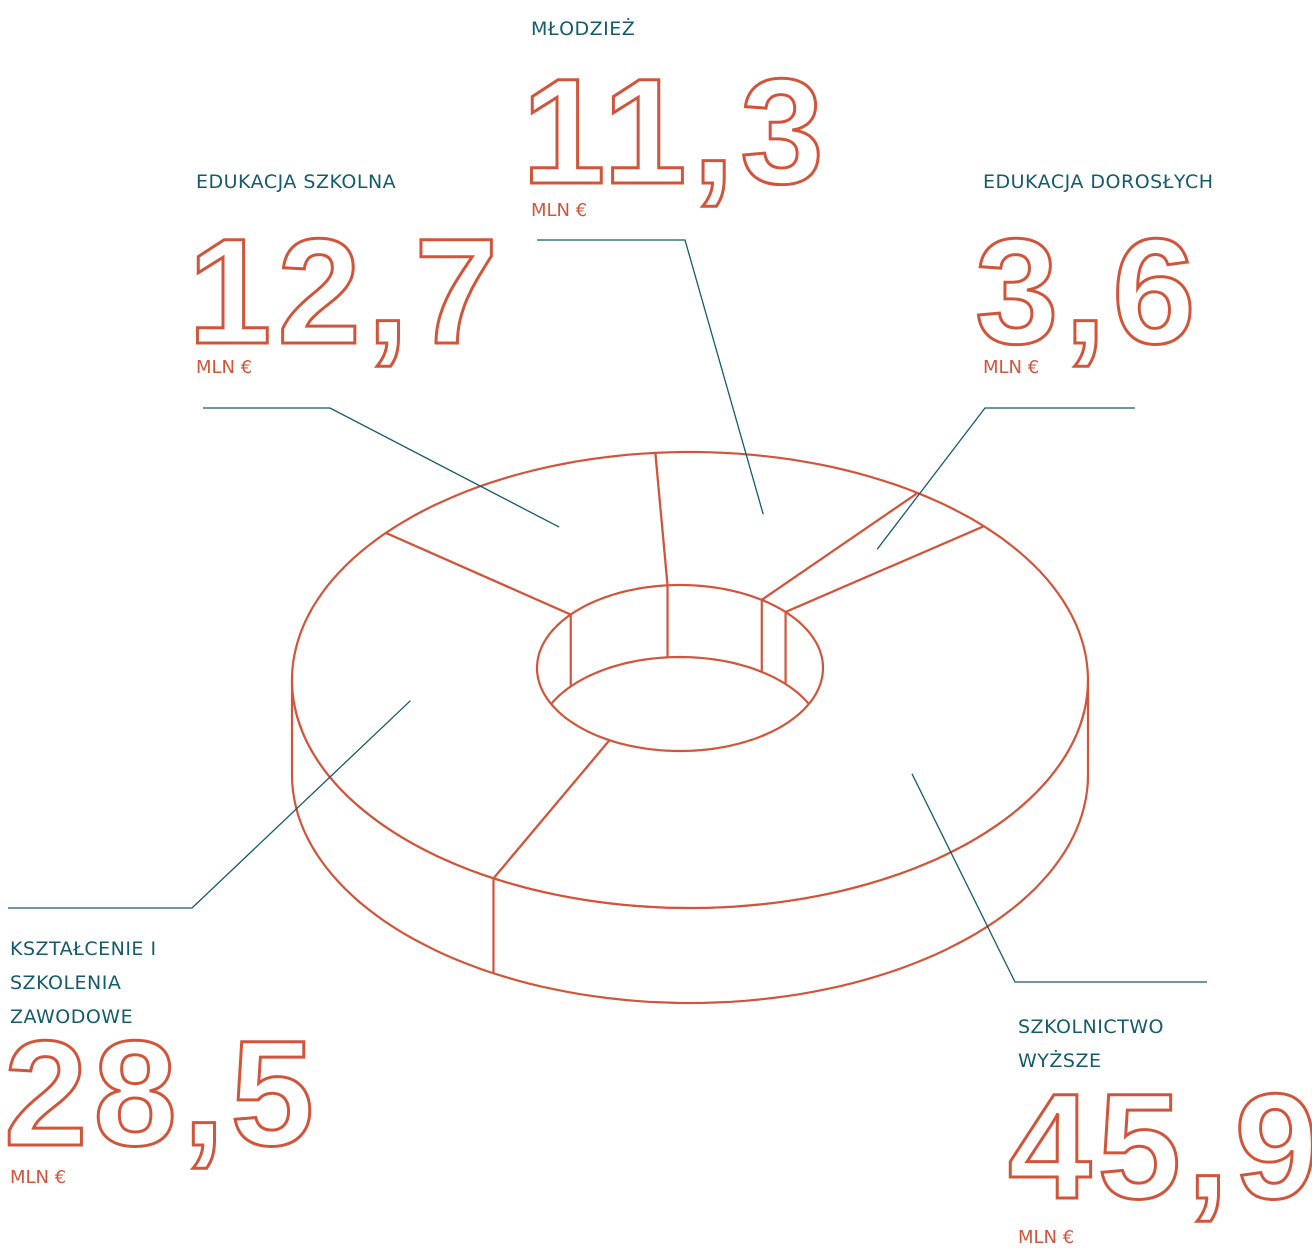  What do you see at coordinates (162, 1093) in the screenshot?
I see `value-label: 28,5` at bounding box center [162, 1093].